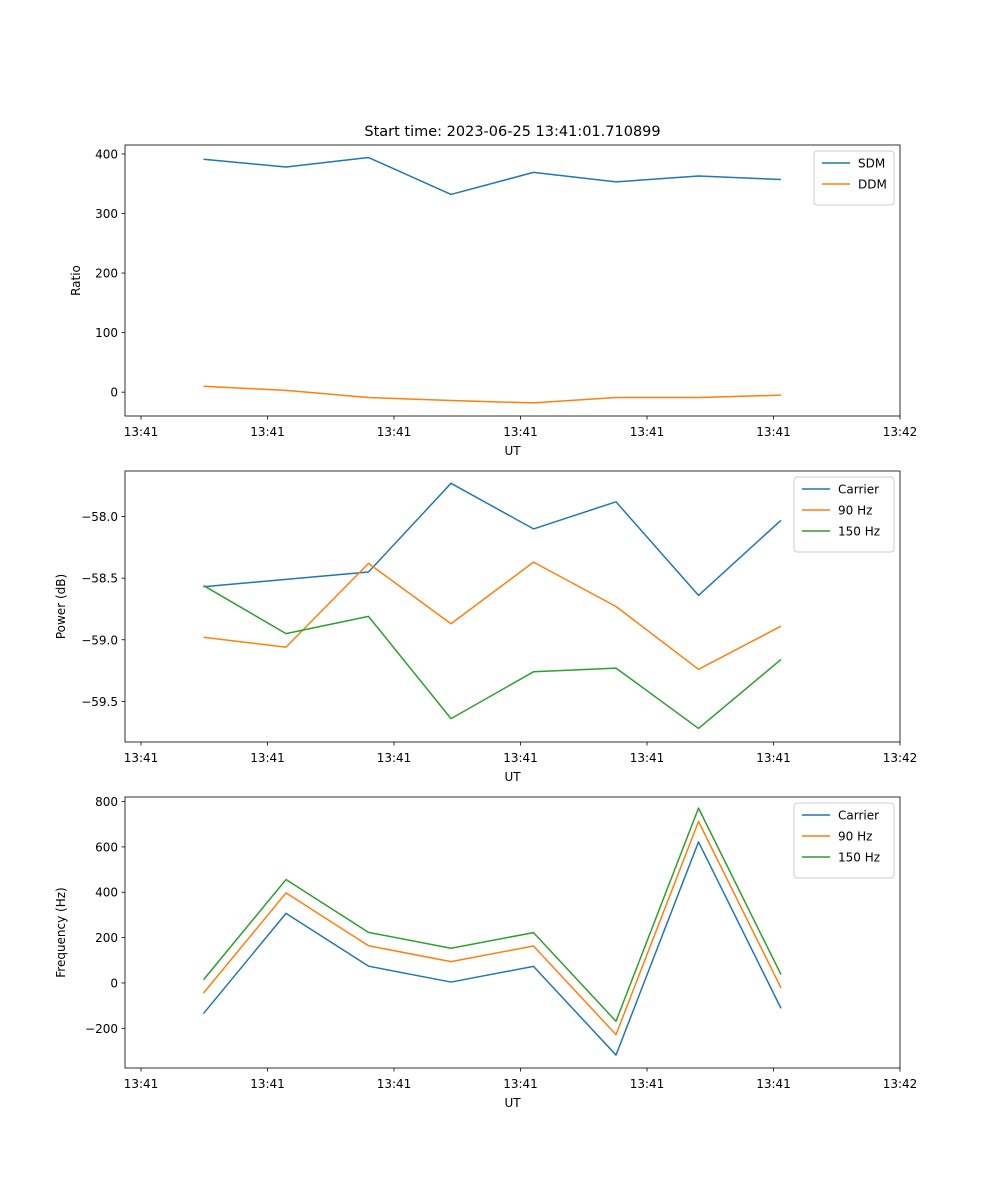 The height and width of the screenshot is (1200, 1000). Describe the element at coordinates (101, 1029) in the screenshot. I see `y-tick-label: −200` at that location.